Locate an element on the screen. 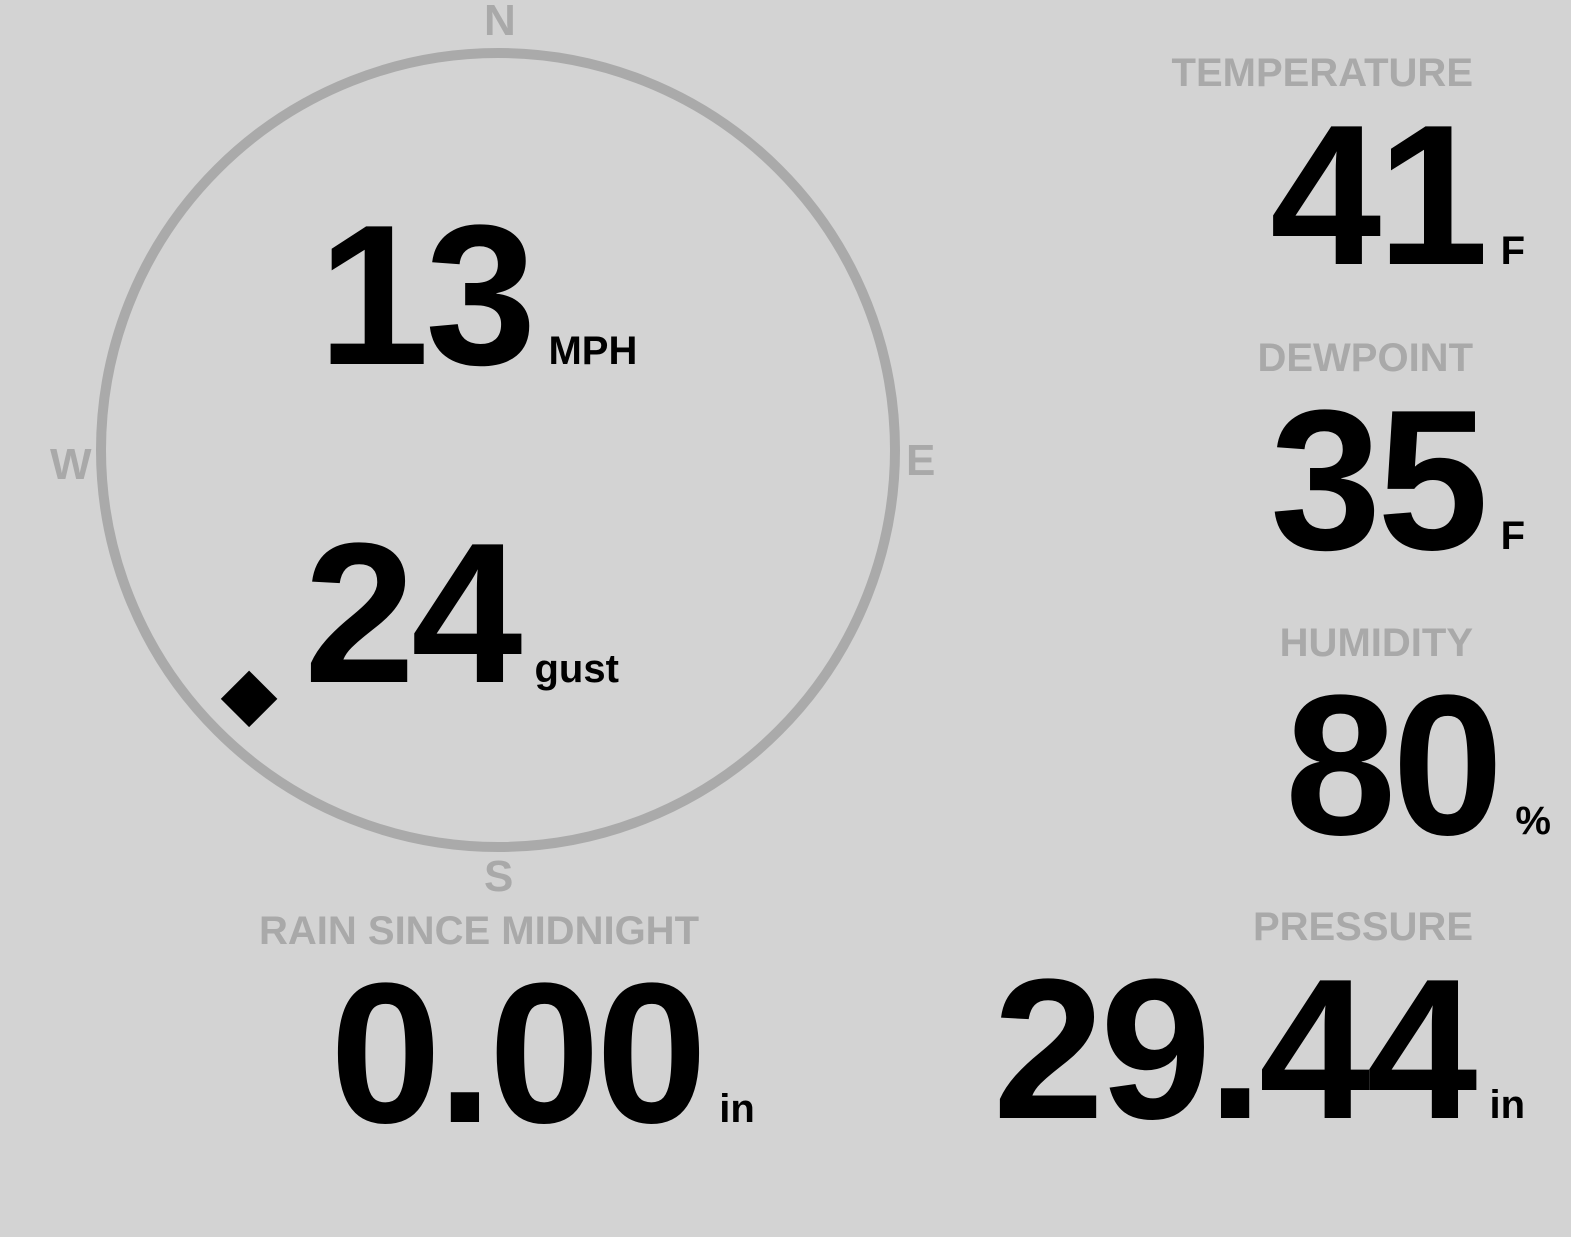  compass-east-label: E is located at coordinates (921, 460).